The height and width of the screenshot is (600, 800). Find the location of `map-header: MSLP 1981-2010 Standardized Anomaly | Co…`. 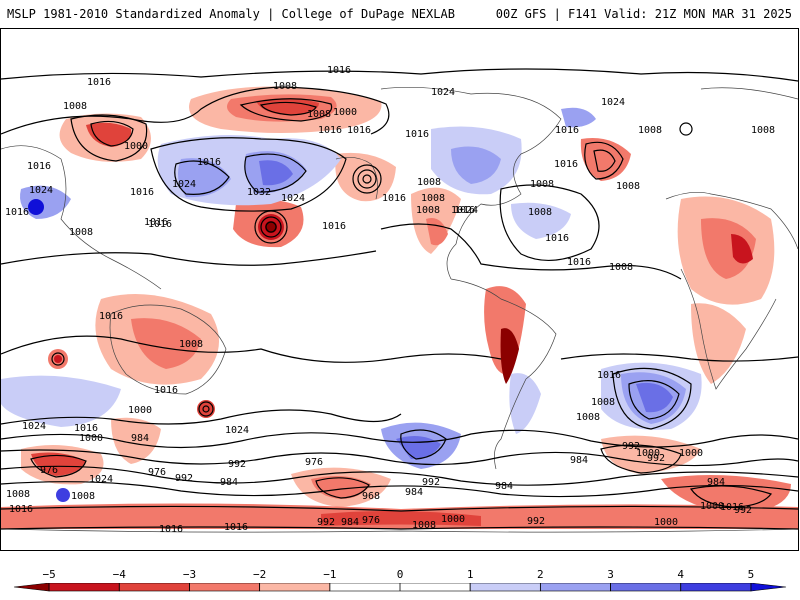

map-header: MSLP 1981-2010 Standardized Anomaly | Co… is located at coordinates (400, 14).